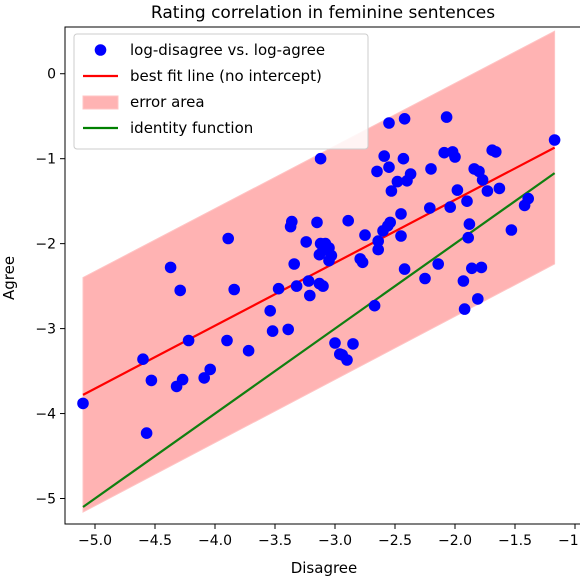 The image size is (580, 578). I want to click on y-tick-label: −5, so click(45, 500).